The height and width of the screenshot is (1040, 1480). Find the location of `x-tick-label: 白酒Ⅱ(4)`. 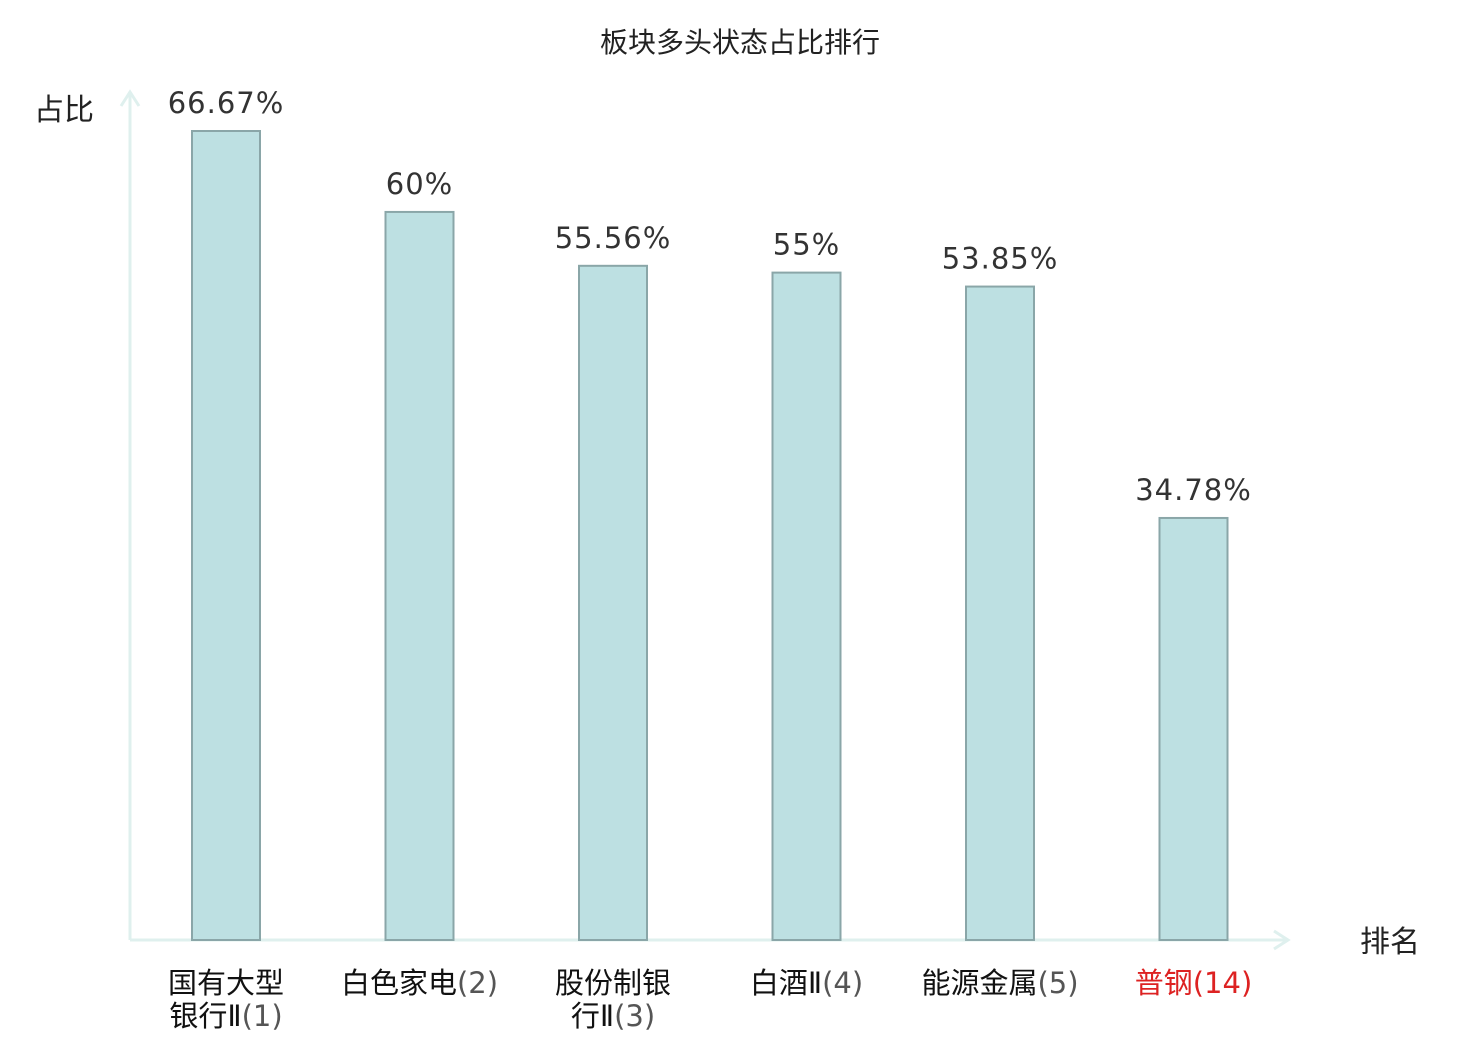

x-tick-label: 白酒Ⅱ(4) is located at coordinates (806, 983).